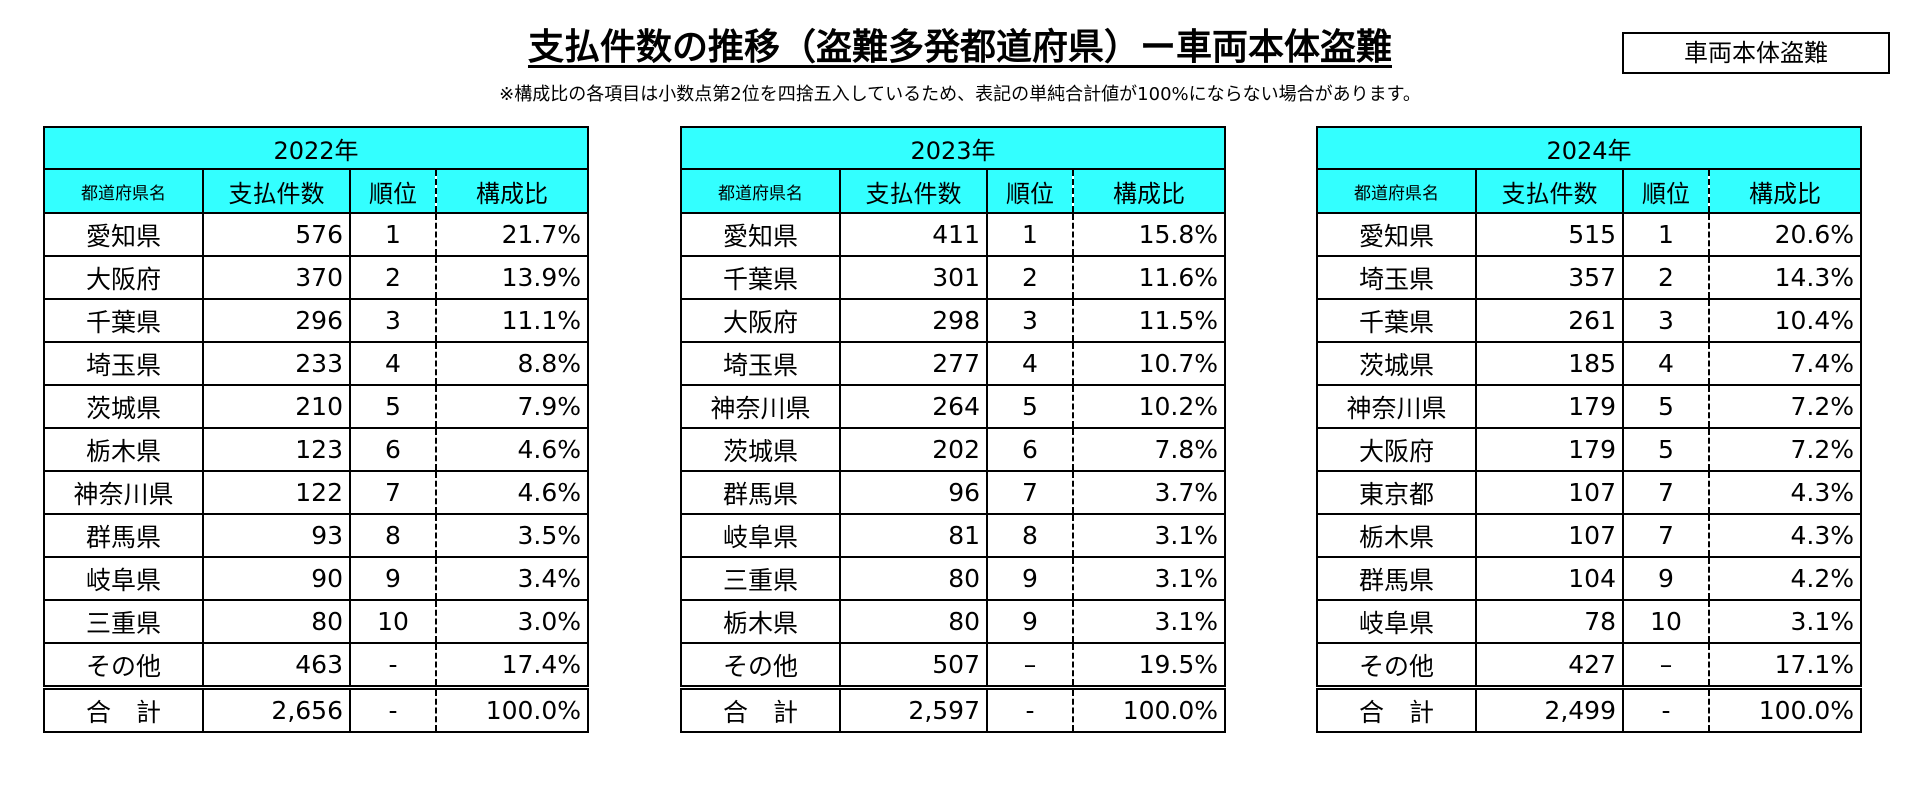 Image resolution: width=1920 pixels, height=785 pixels. Describe the element at coordinates (1549, 621) in the screenshot. I see `data-cell: 78` at that location.